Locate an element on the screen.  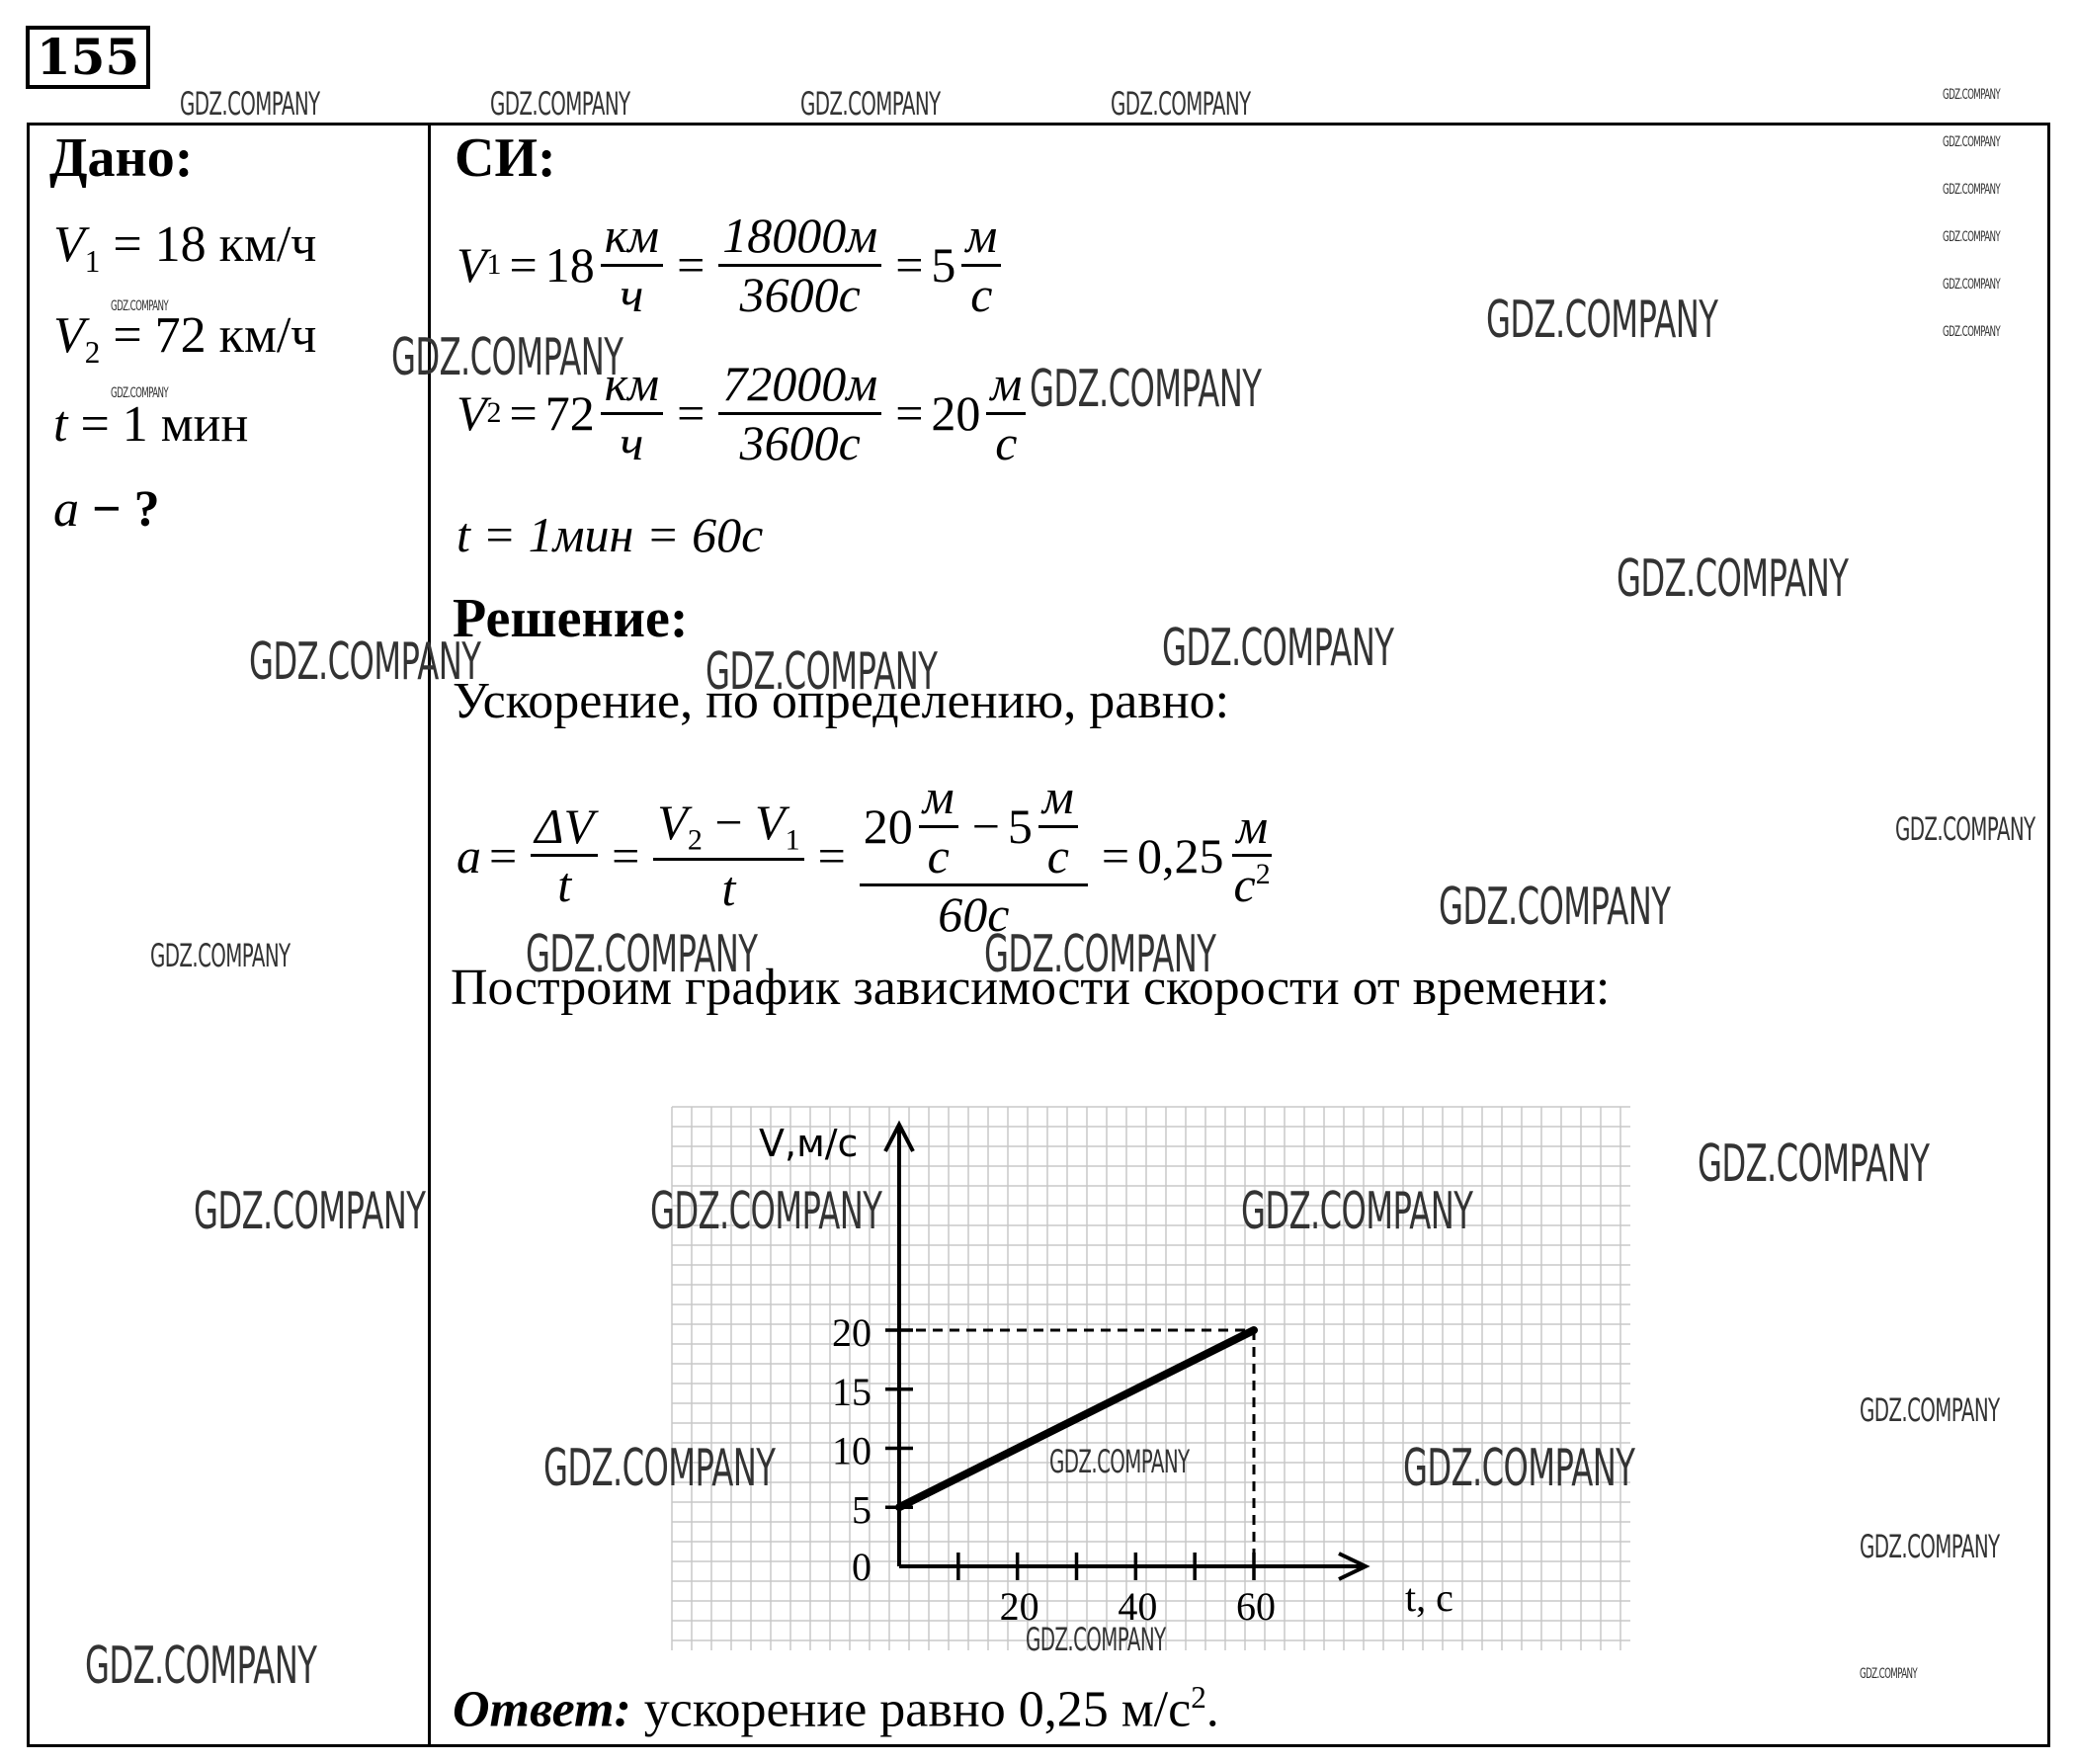
unit: с is located at coordinates (1244, 885).